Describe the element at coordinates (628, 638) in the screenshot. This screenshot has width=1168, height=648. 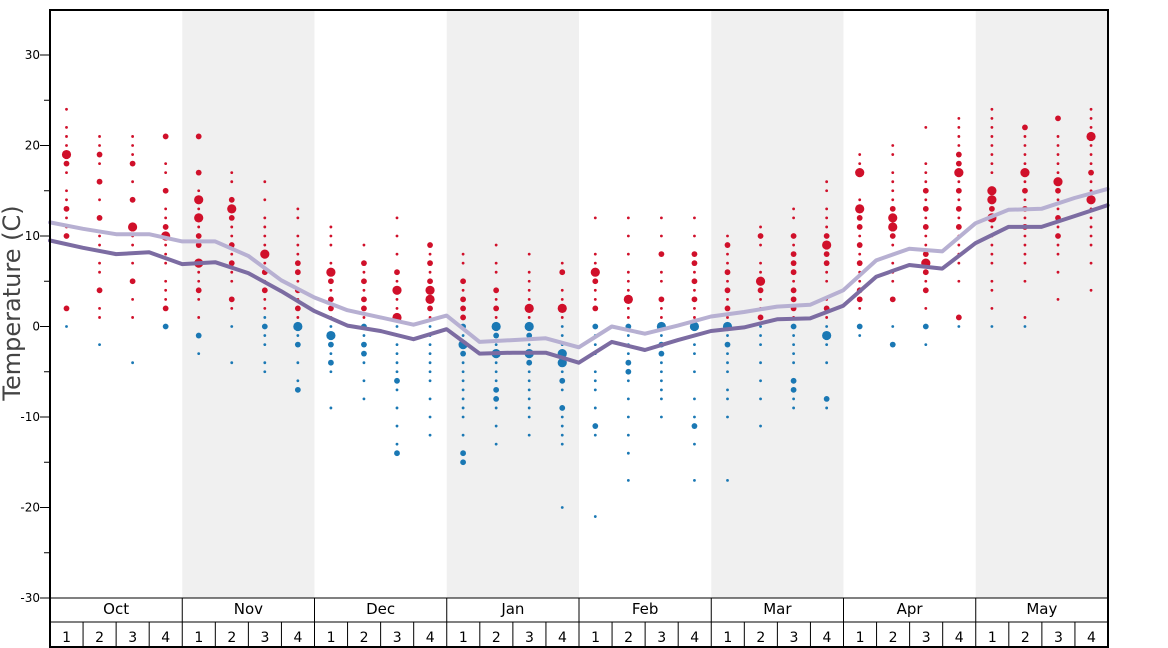
I see `week-label: 2` at that location.